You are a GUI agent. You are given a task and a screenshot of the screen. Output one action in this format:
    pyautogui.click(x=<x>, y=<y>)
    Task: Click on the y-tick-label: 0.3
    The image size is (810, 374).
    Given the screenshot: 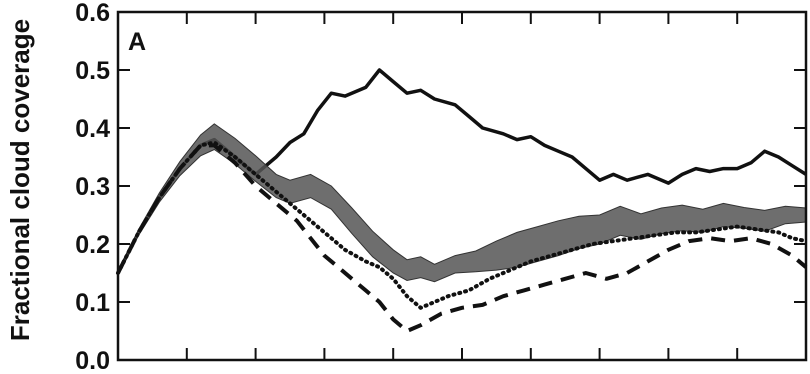 What is the action you would take?
    pyautogui.click(x=92, y=187)
    